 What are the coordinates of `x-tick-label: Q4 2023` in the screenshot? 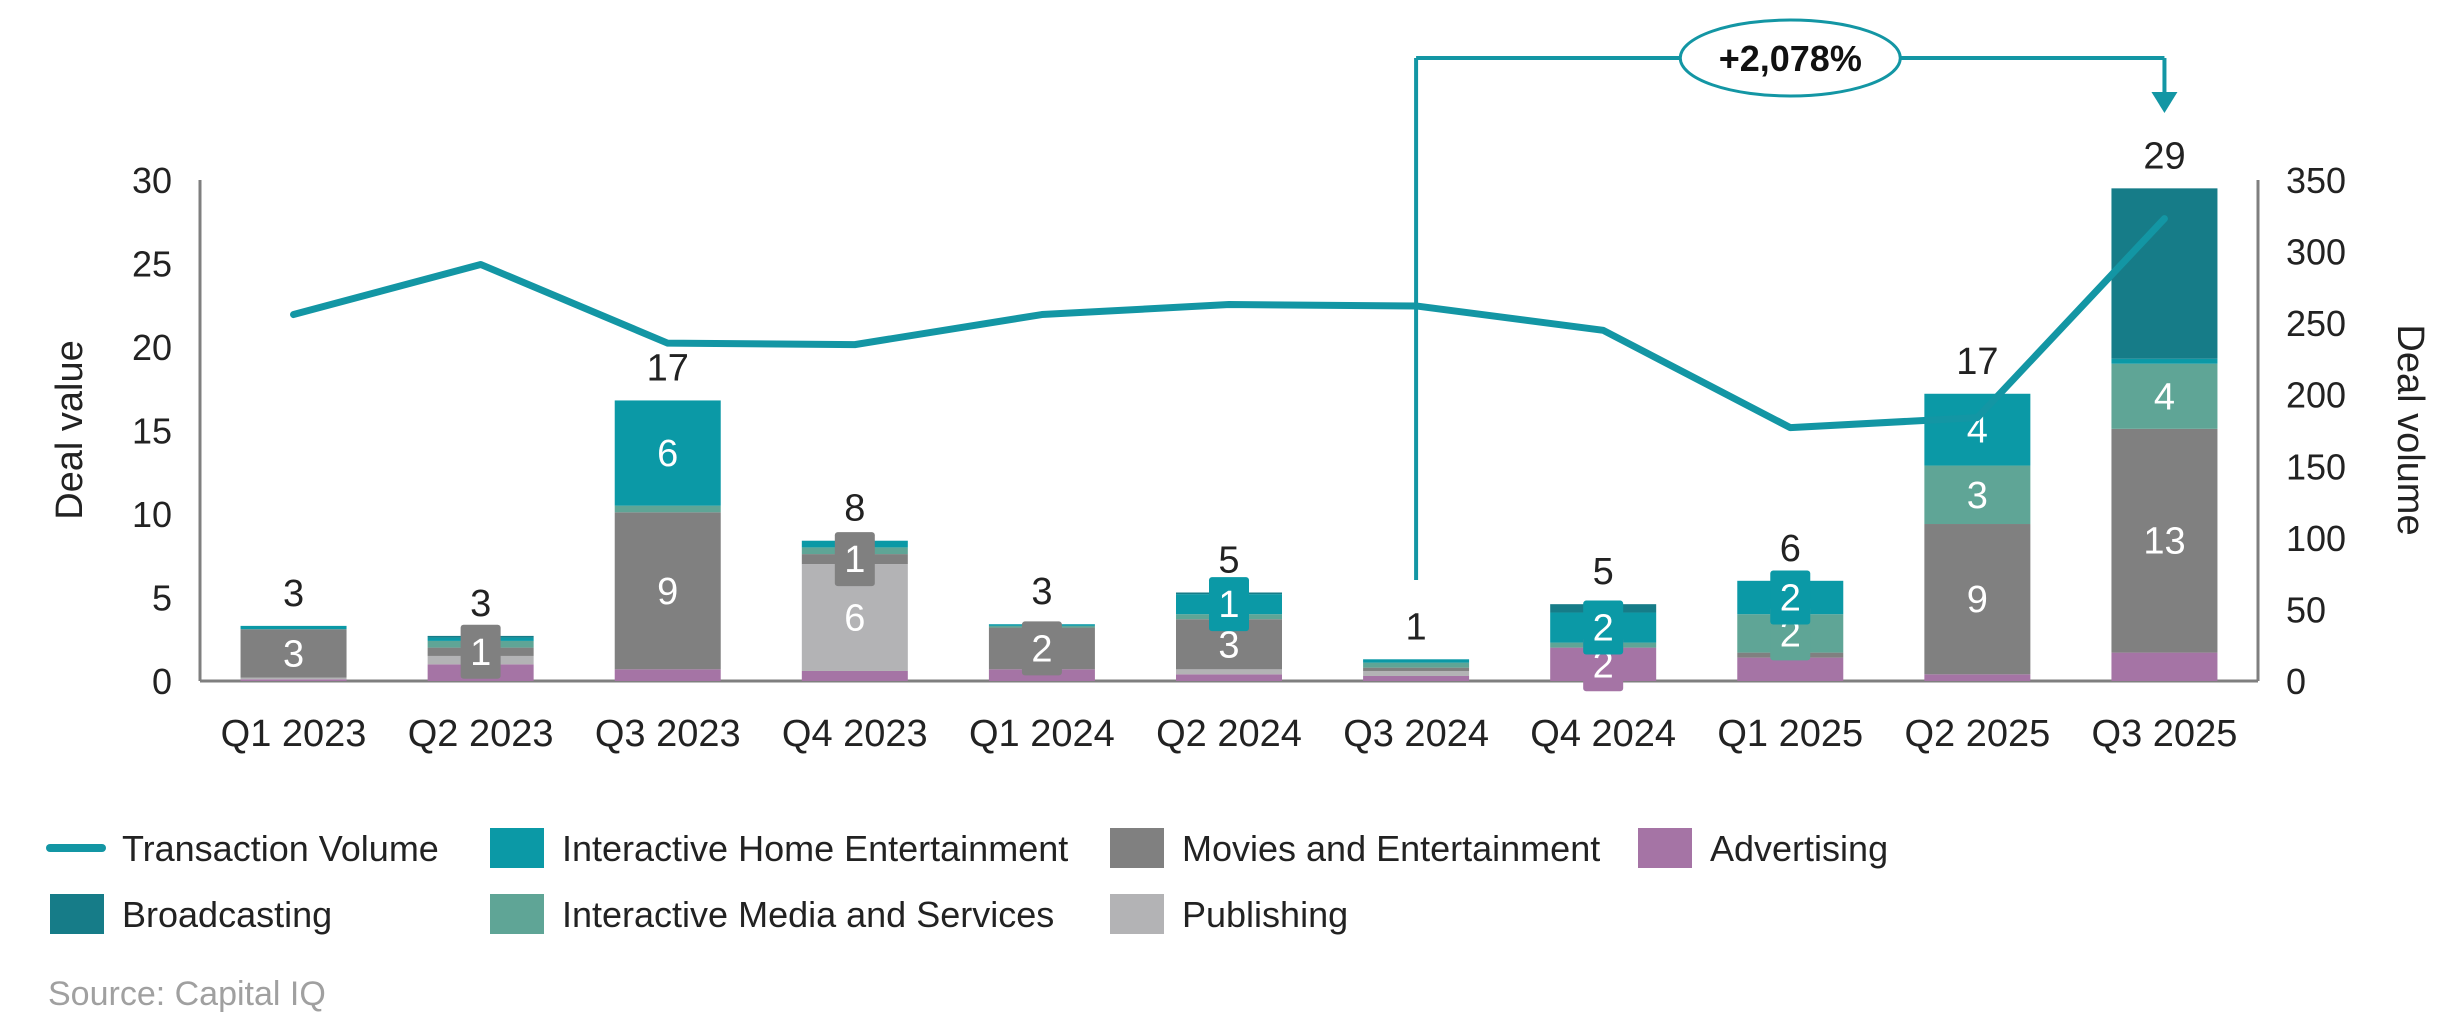 It's located at (855, 734).